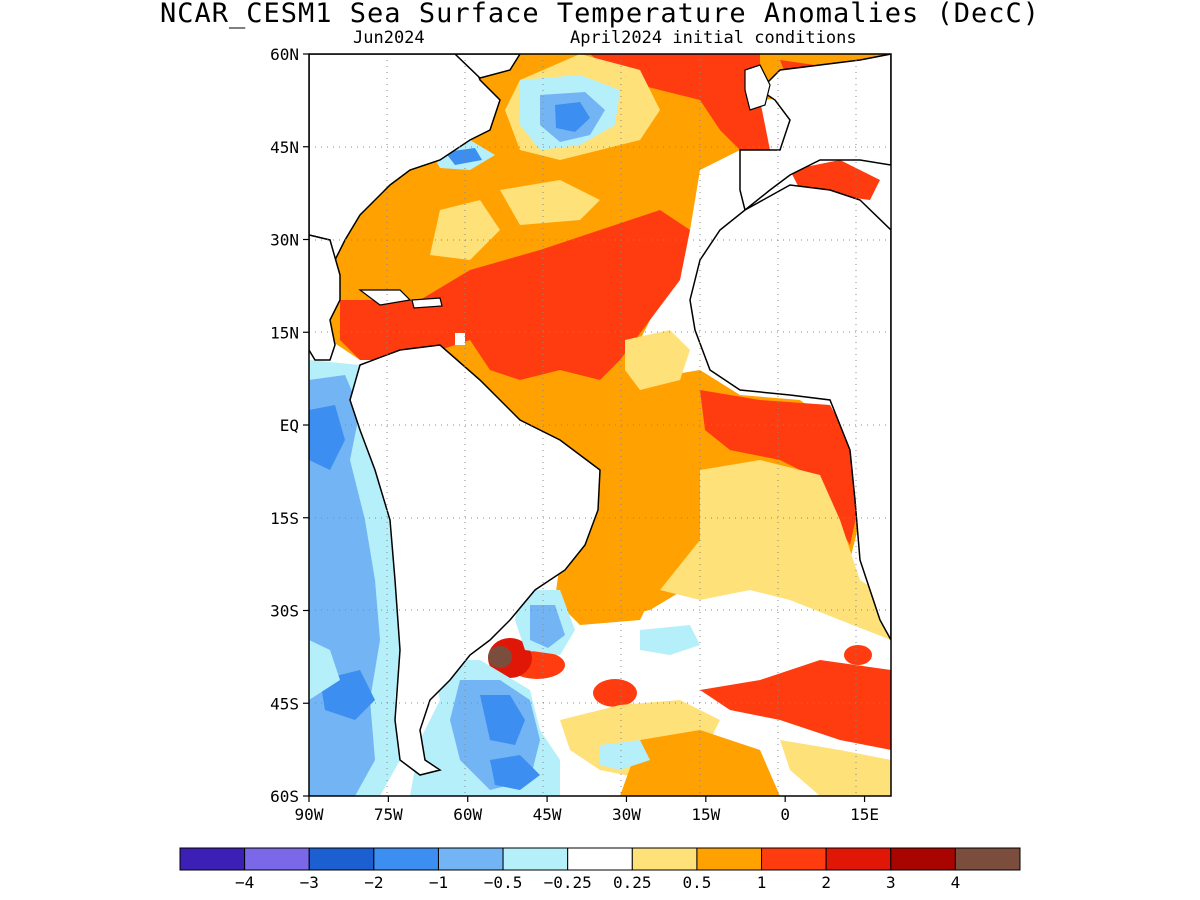 This screenshot has height=900, width=1200. Describe the element at coordinates (785, 814) in the screenshot. I see `x-tick-label: 0` at that location.